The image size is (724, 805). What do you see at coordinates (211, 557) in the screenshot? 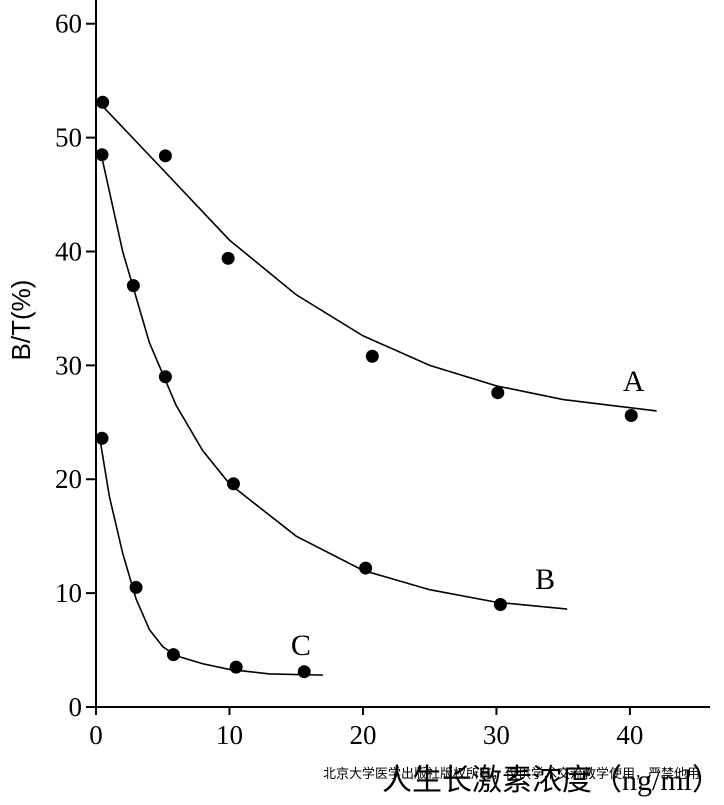
I see `fit-curve` at bounding box center [211, 557].